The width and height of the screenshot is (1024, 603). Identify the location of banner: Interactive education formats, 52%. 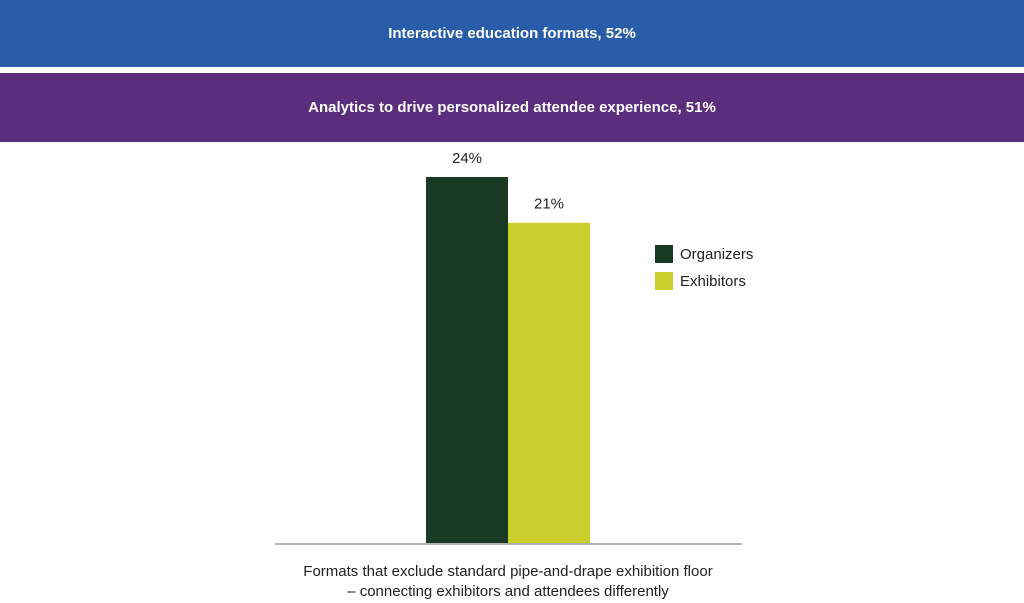
(512, 33).